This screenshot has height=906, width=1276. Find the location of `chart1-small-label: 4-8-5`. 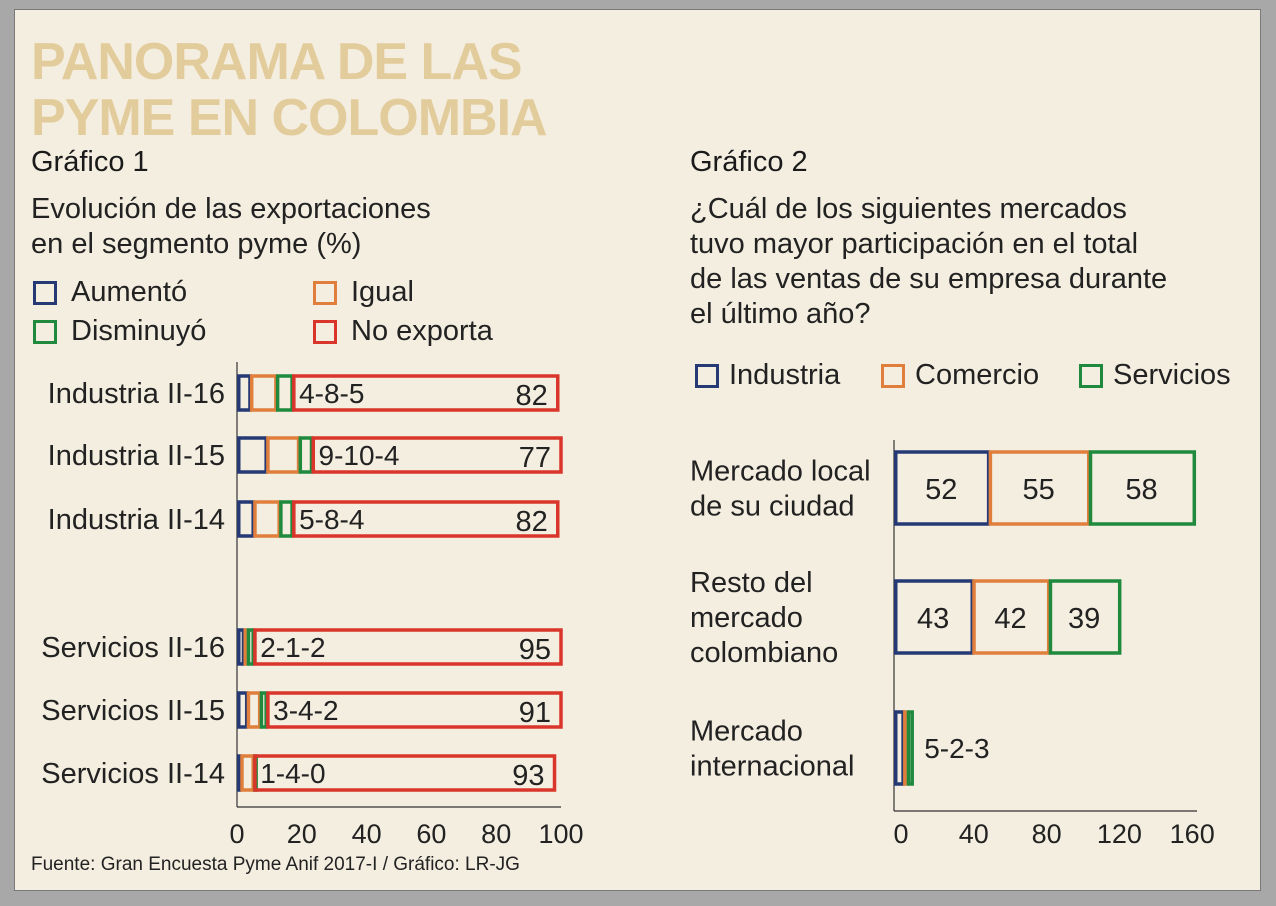

chart1-small-label: 4-8-5 is located at coordinates (331, 393).